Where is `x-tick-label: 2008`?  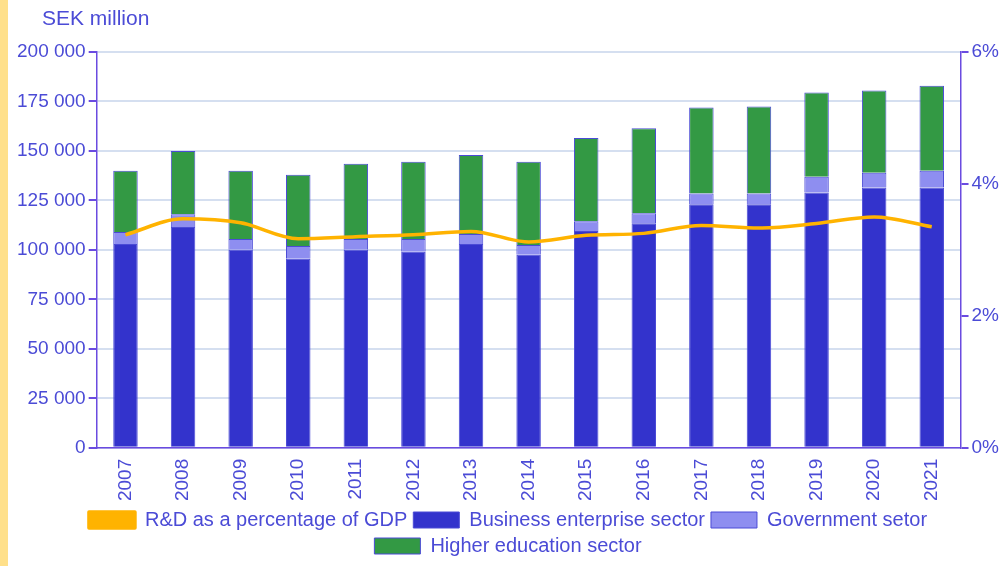 x-tick-label: 2008 is located at coordinates (182, 480).